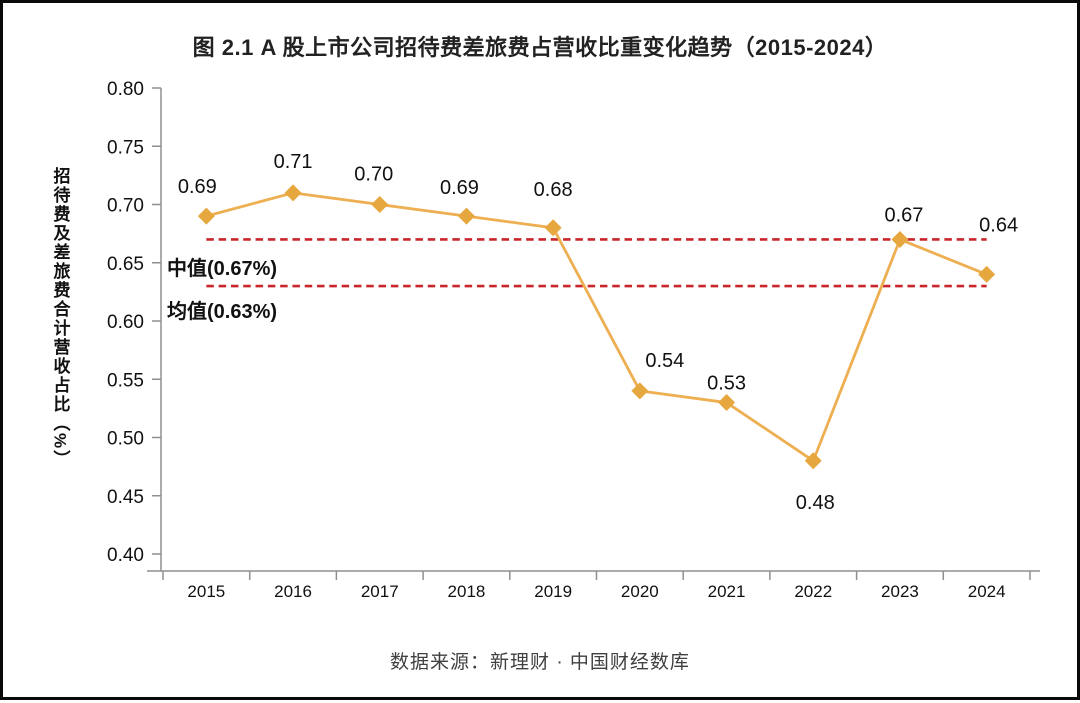  What do you see at coordinates (987, 274) in the screenshot?
I see `data-point-2024` at bounding box center [987, 274].